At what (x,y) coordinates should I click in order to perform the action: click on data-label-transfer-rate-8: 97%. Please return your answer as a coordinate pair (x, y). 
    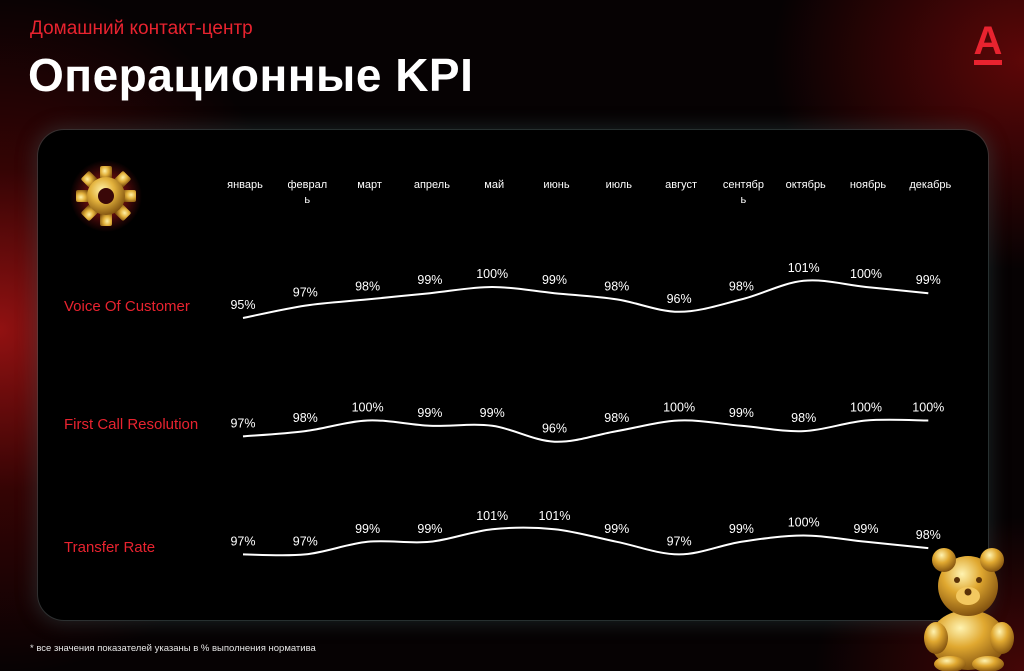
    Looking at the image, I should click on (679, 541).